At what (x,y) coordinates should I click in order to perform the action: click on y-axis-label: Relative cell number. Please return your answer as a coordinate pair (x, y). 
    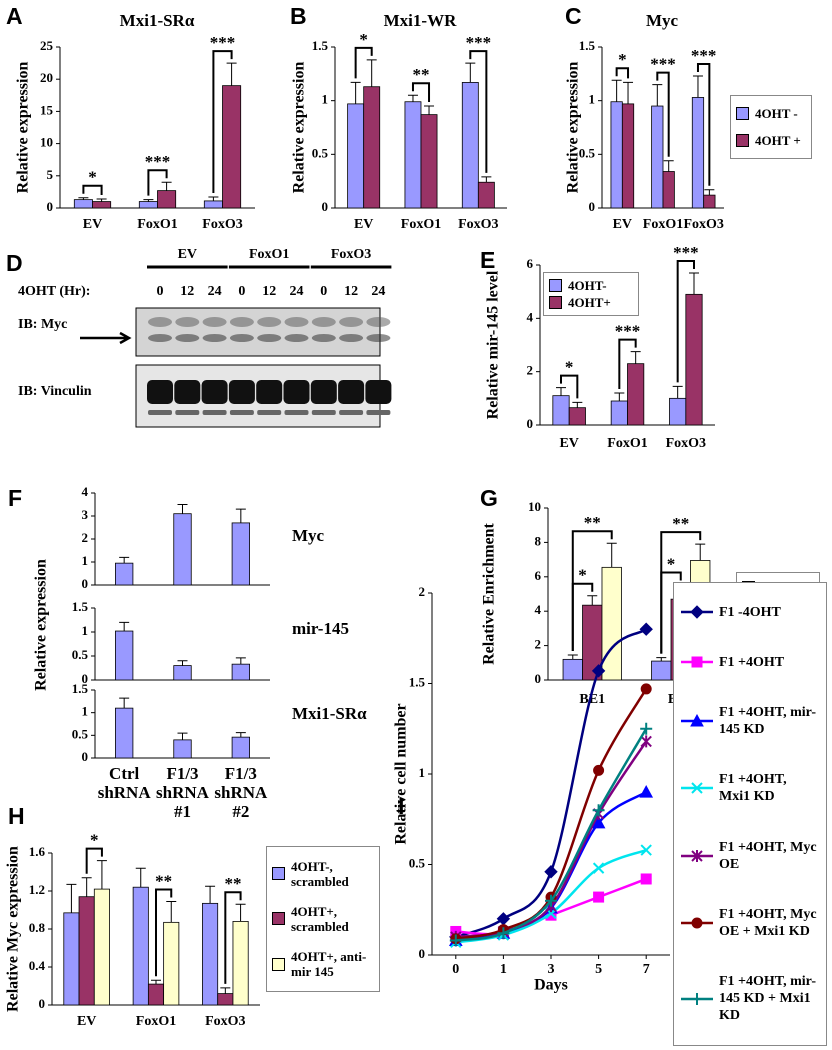
    Looking at the image, I should click on (401, 773).